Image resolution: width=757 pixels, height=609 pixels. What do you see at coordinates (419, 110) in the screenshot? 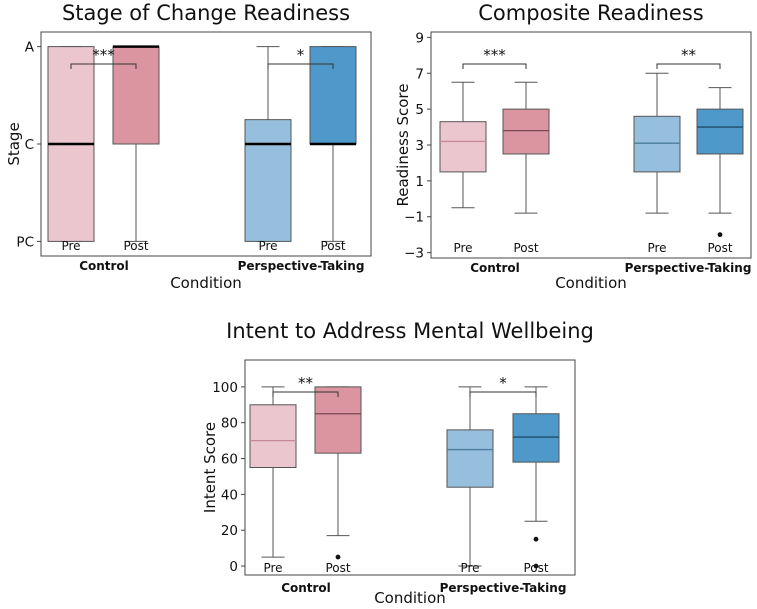
I see `y-tick-label: 5` at bounding box center [419, 110].